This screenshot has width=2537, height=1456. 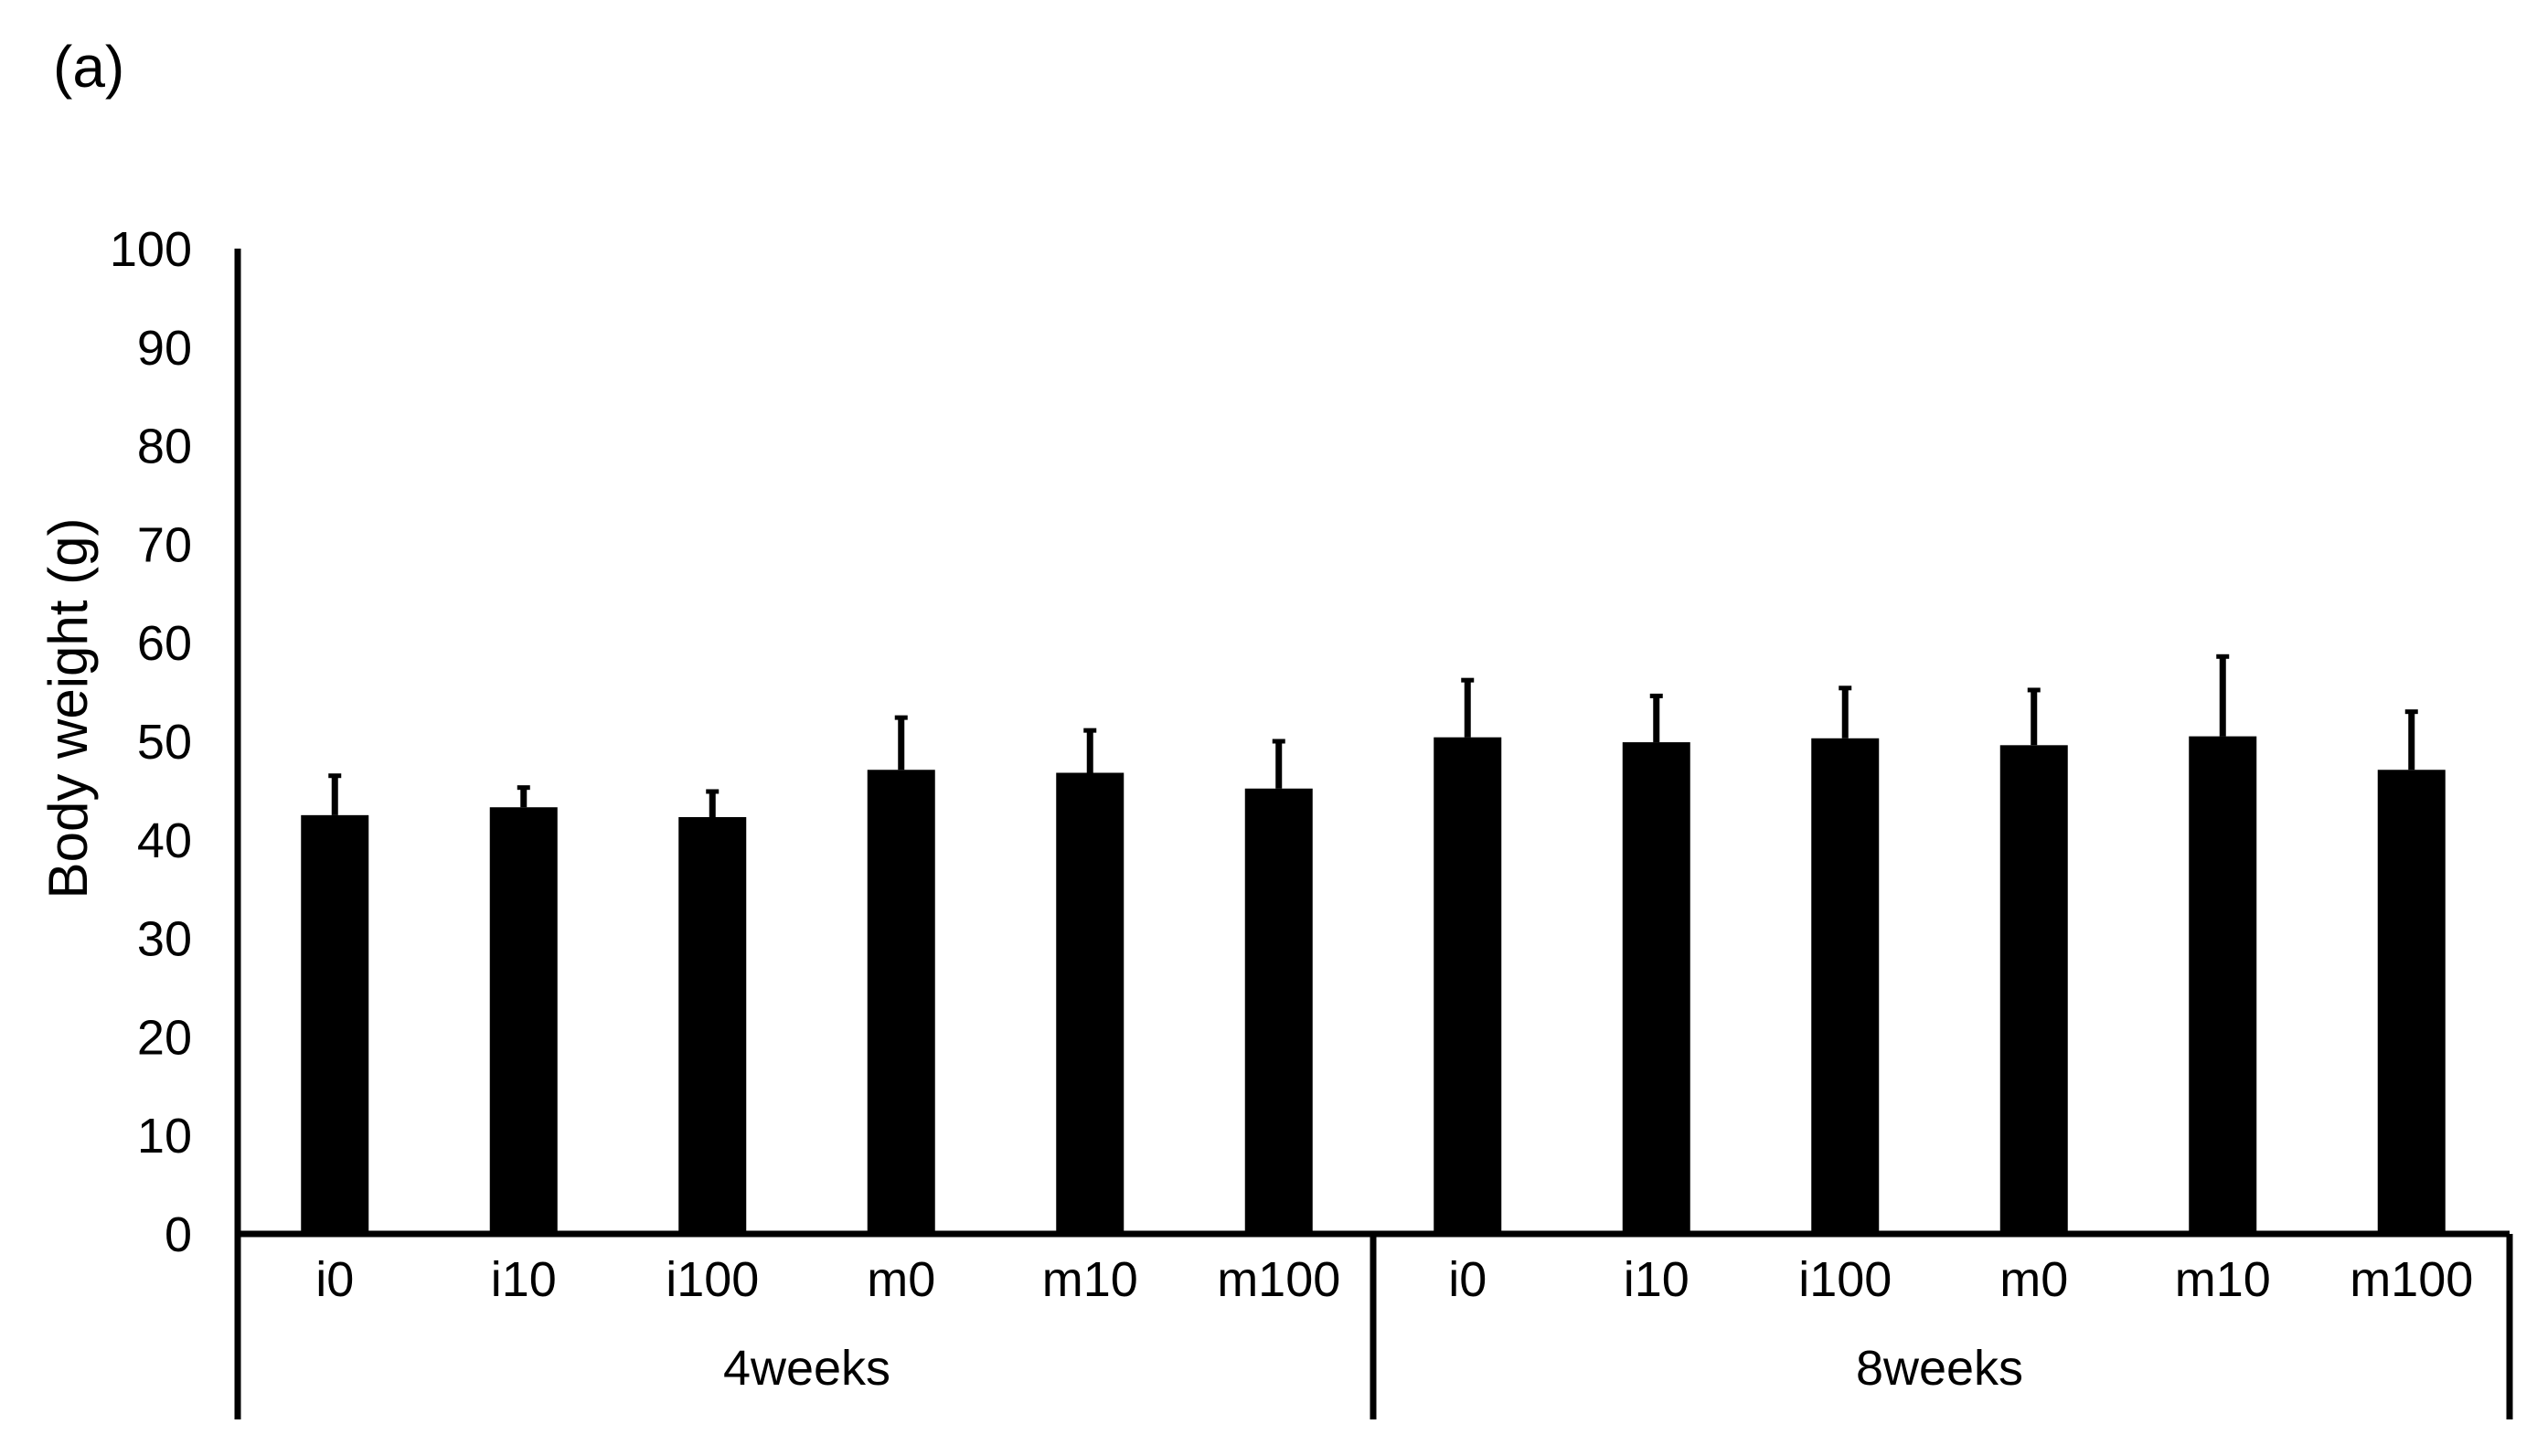 What do you see at coordinates (178, 1235) in the screenshot?
I see `y-tick-label: 0` at bounding box center [178, 1235].